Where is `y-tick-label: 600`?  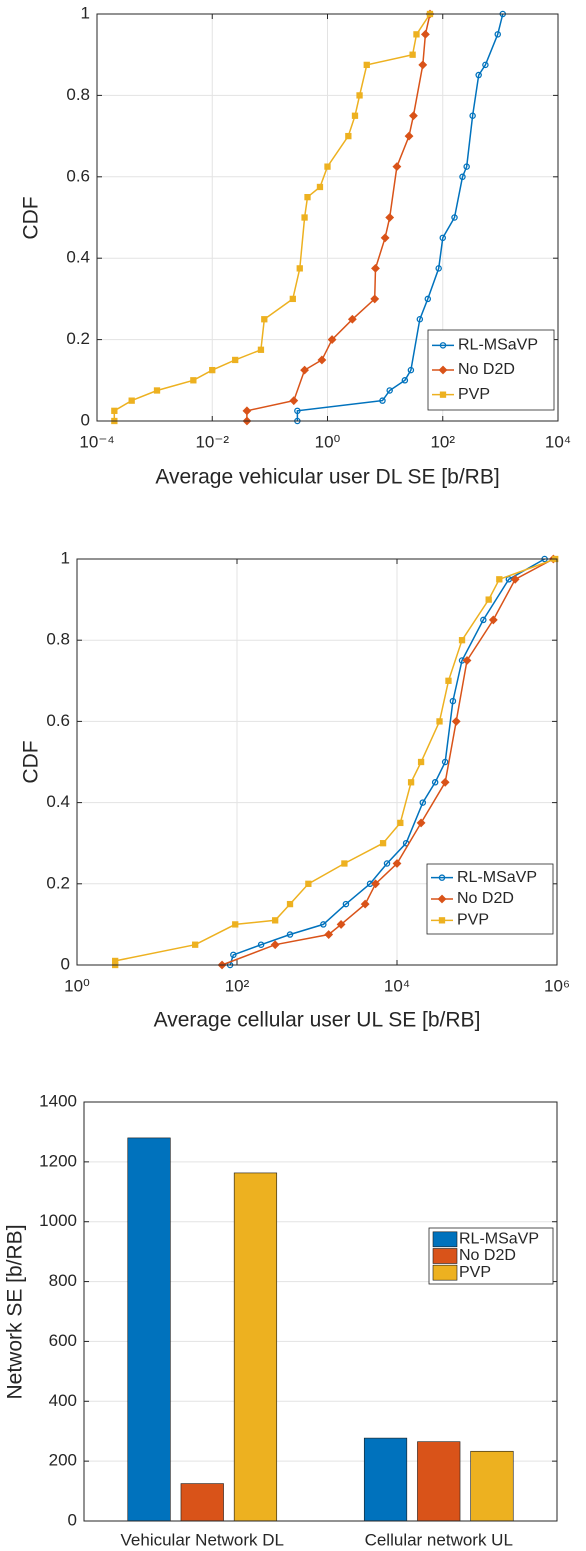
y-tick-label: 600 is located at coordinates (63, 1340).